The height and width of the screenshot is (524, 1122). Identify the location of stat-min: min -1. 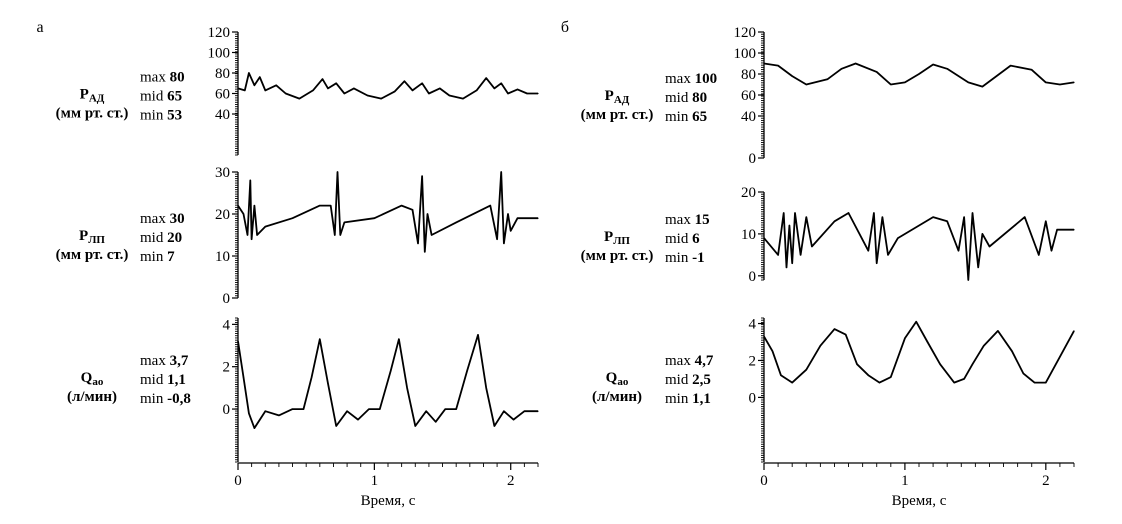
(685, 258).